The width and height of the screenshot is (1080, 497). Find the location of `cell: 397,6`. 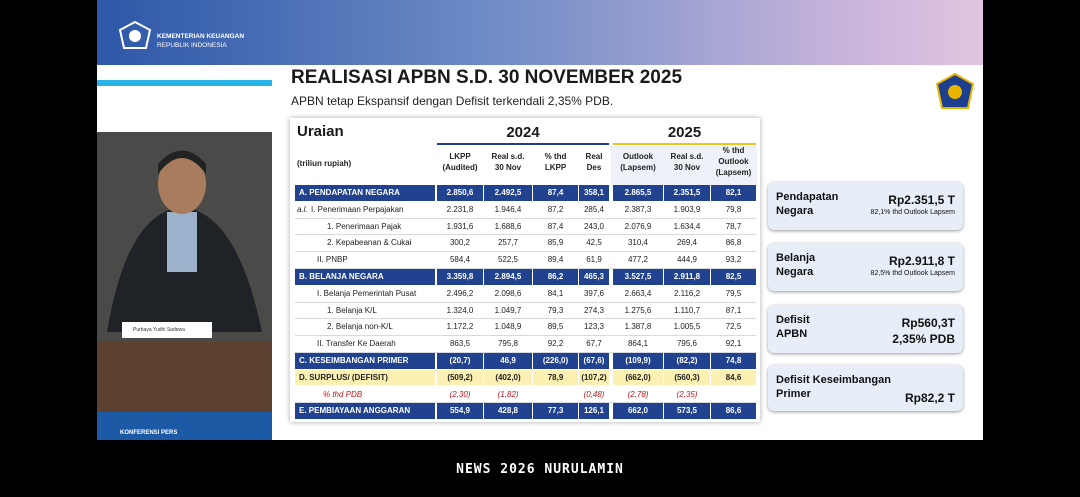

cell: 397,6 is located at coordinates (594, 293).